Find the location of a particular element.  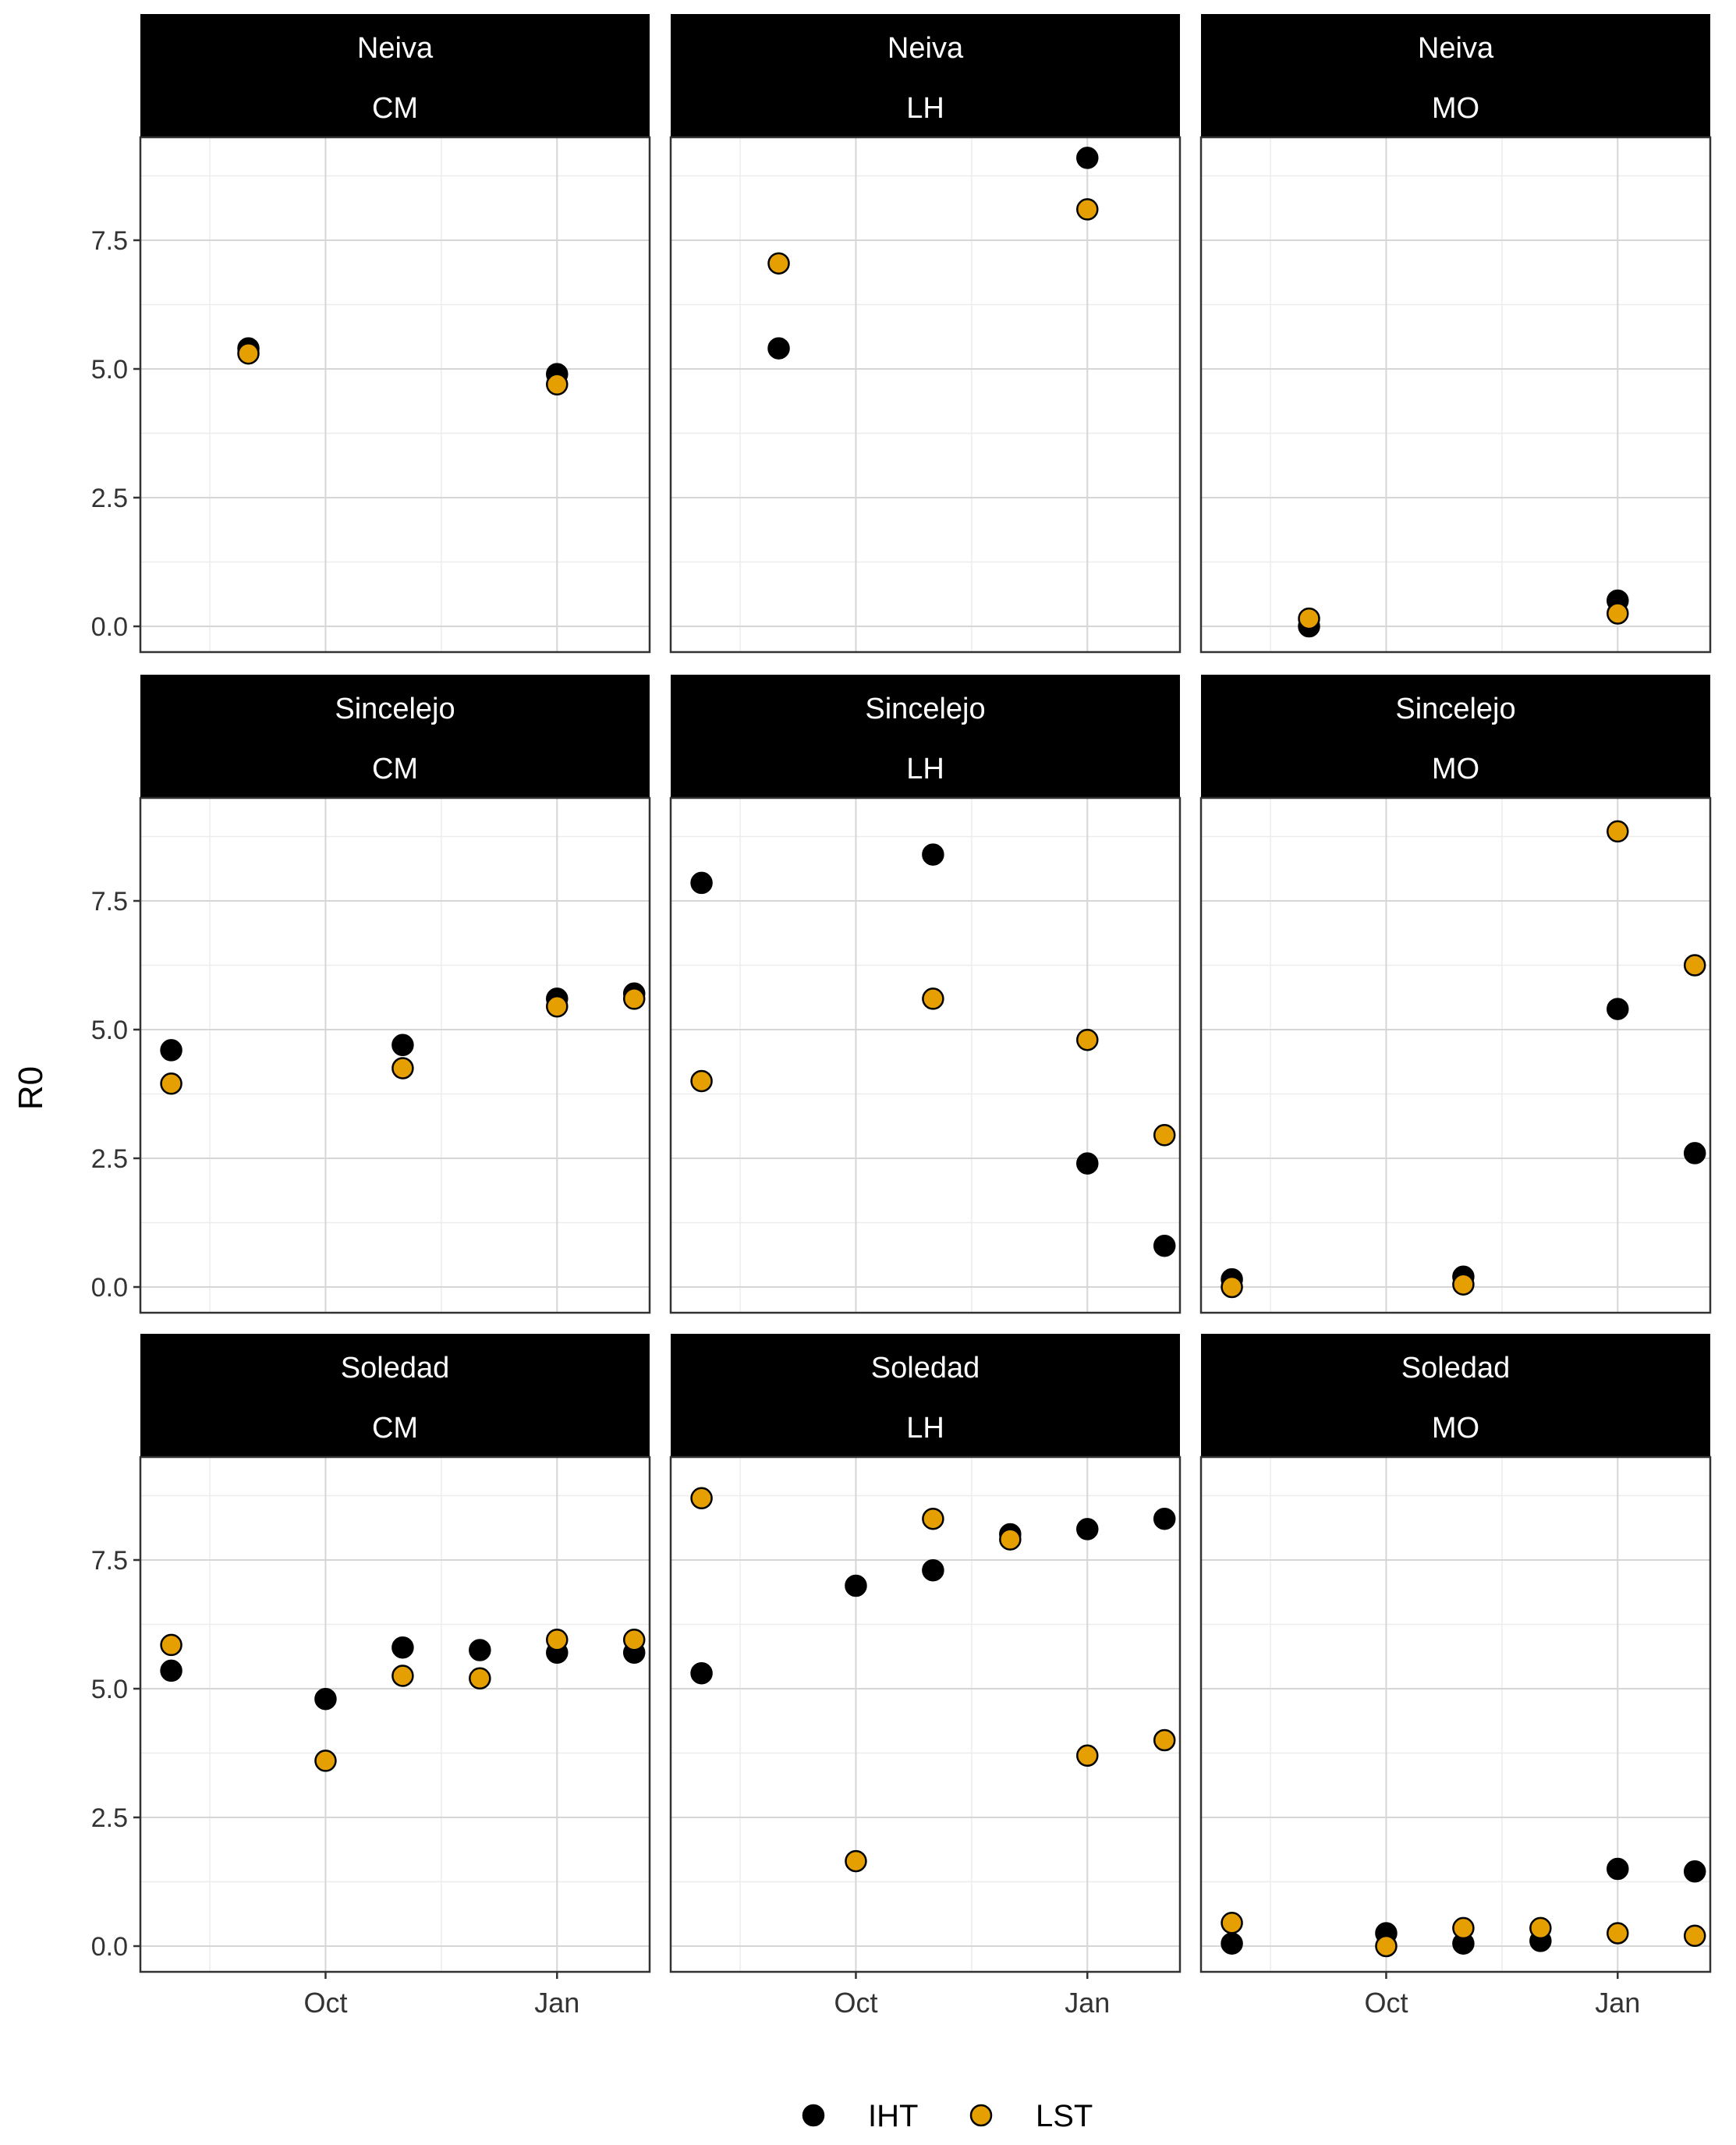

legend-label-lst: LST is located at coordinates (1064, 2116).